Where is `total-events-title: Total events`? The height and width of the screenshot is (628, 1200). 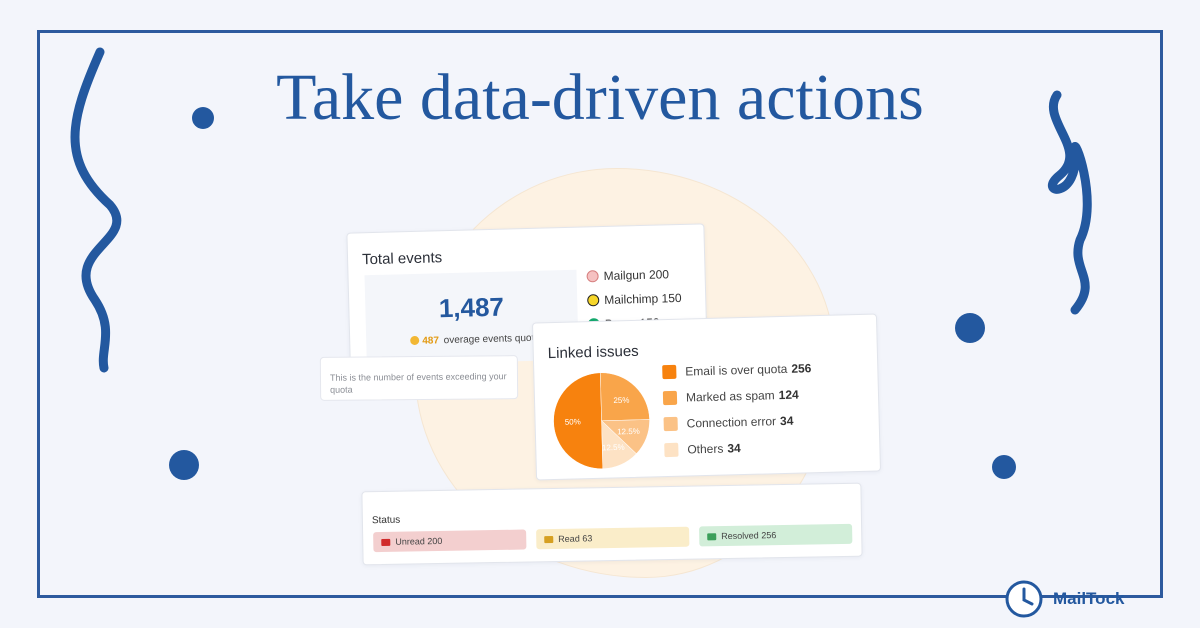
total-events-title: Total events is located at coordinates (402, 259).